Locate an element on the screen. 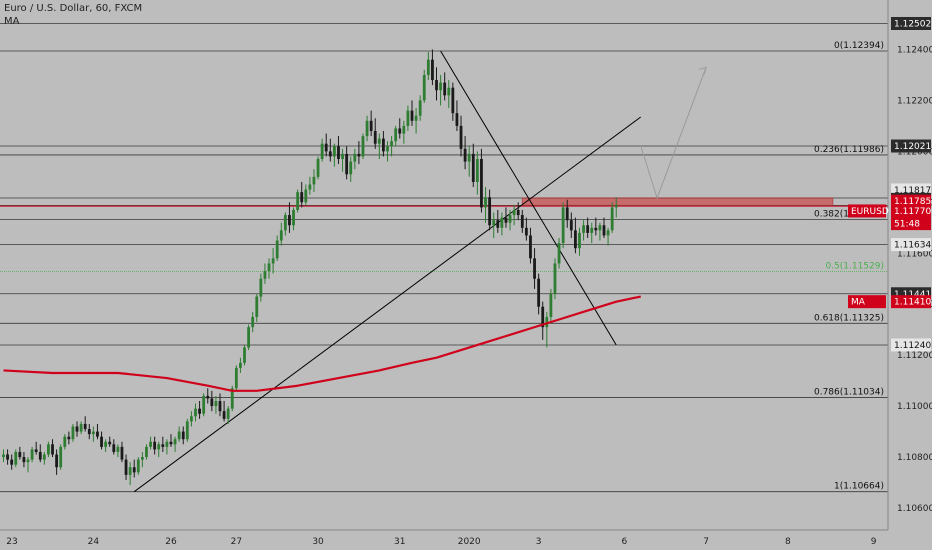  price-axis is located at coordinates (910, 275).